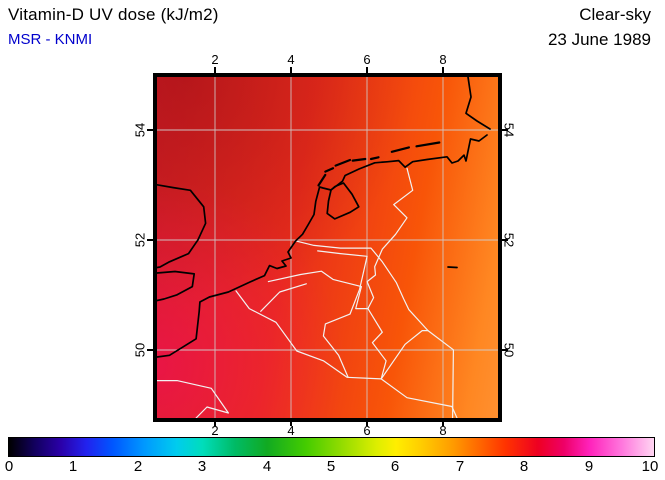 This screenshot has height=480, width=665. Describe the element at coordinates (73, 466) in the screenshot. I see `colorbar-tick-1: 1` at that location.